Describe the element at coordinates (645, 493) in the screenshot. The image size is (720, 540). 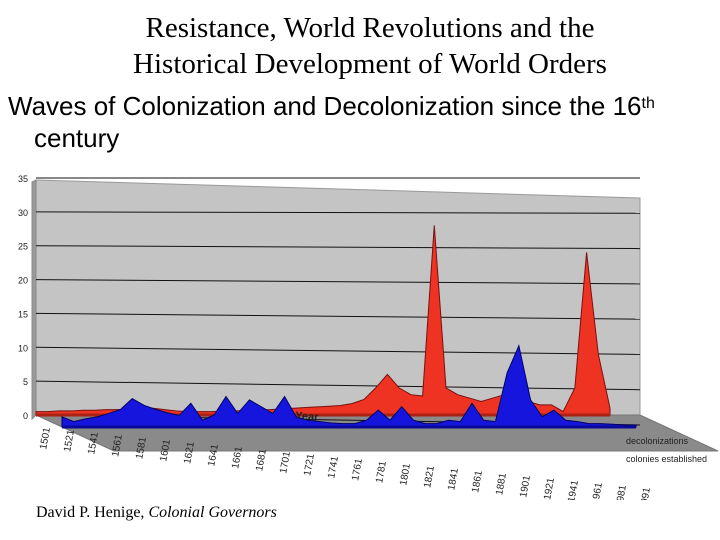
I see `x-tick-label: 1991` at that location.